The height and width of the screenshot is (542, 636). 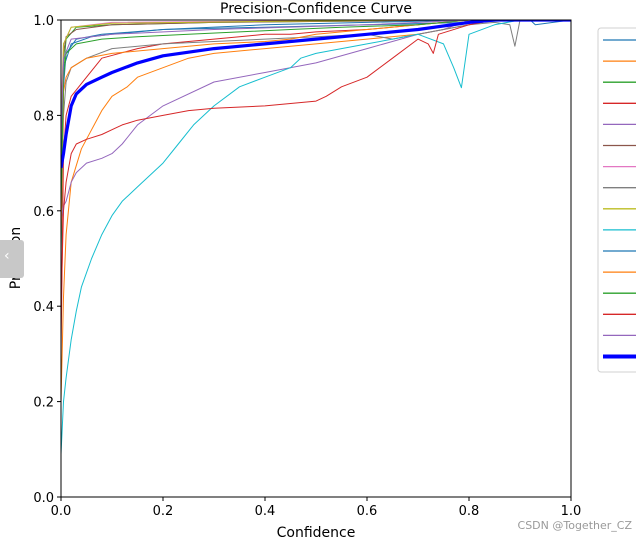 What do you see at coordinates (469, 511) in the screenshot?
I see `x-tick-label: 0.8` at bounding box center [469, 511].